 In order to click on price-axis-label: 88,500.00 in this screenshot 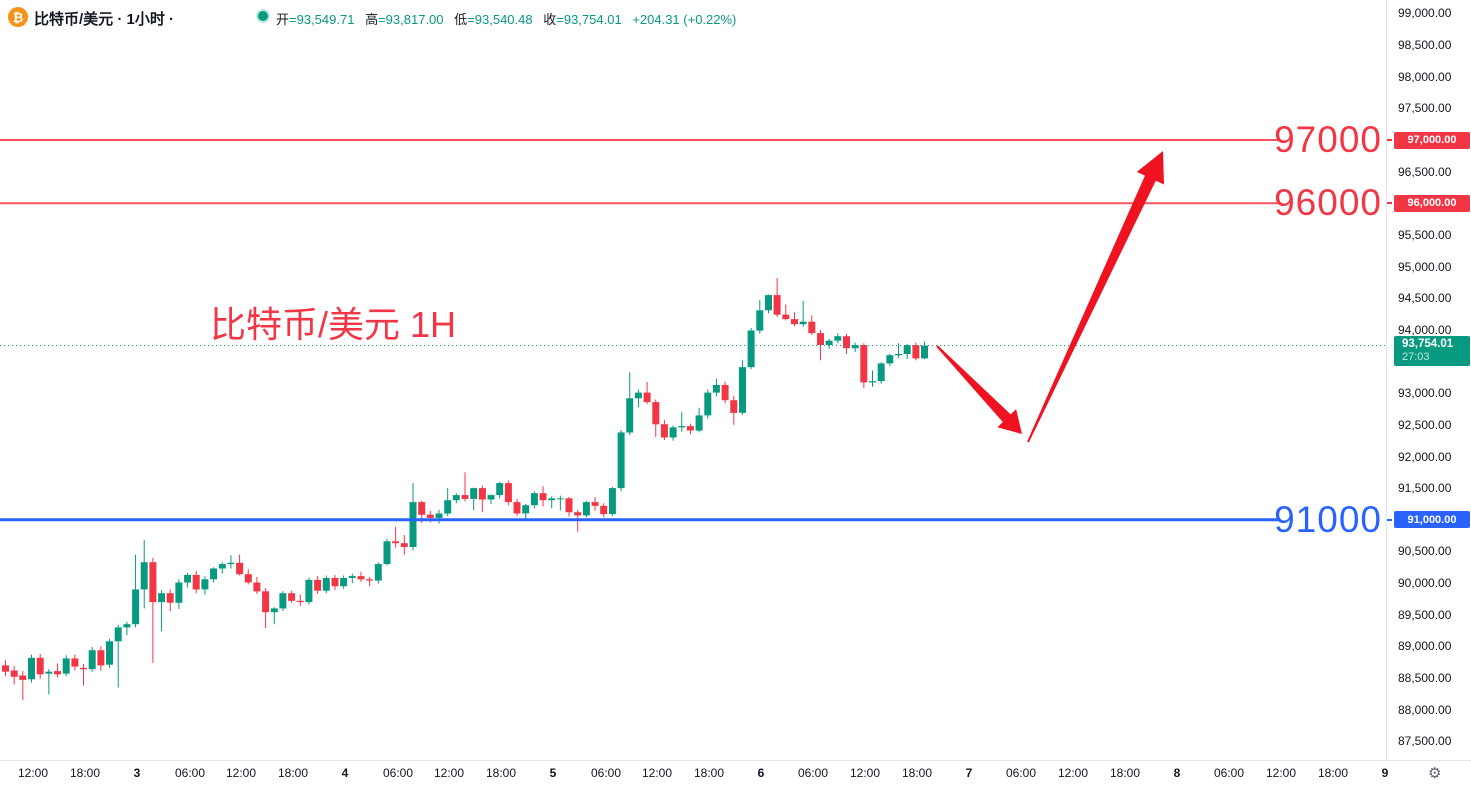, I will do `click(1425, 678)`.